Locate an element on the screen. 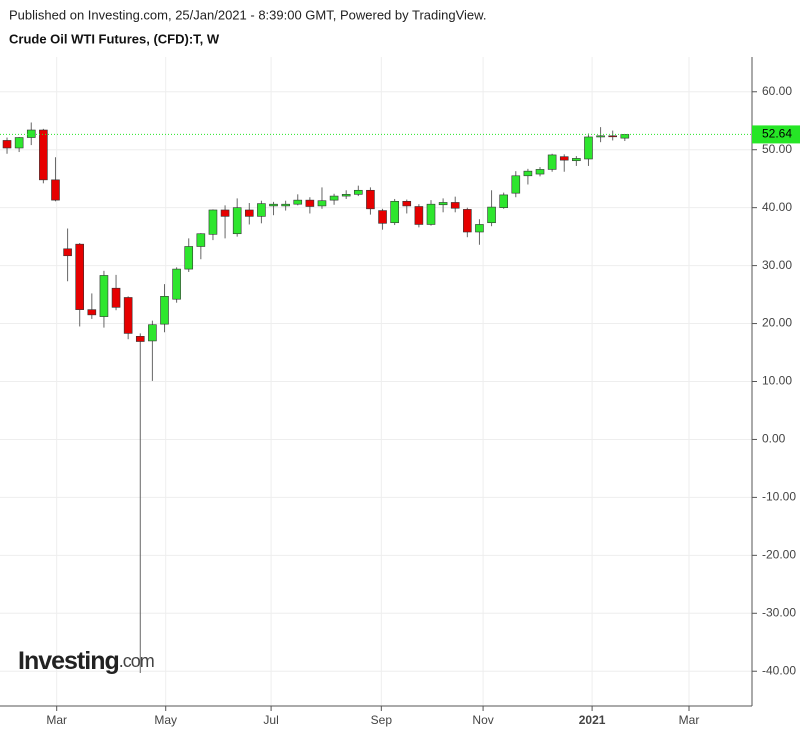  y-tick-label: 20.00 is located at coordinates (777, 323).